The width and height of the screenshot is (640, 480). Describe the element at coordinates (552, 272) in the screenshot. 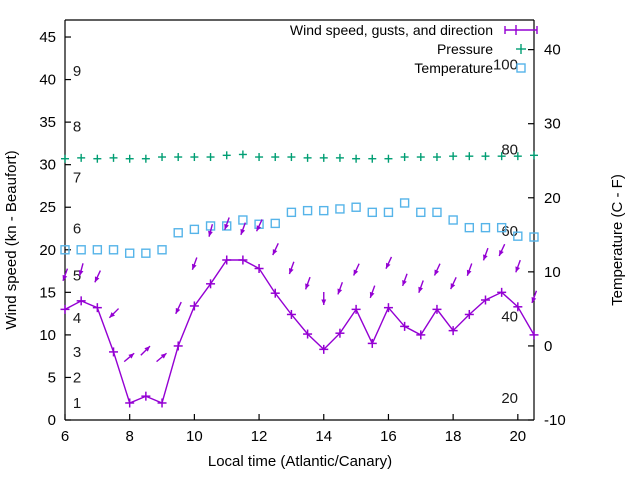

I see `y2-tick-label: 10` at that location.